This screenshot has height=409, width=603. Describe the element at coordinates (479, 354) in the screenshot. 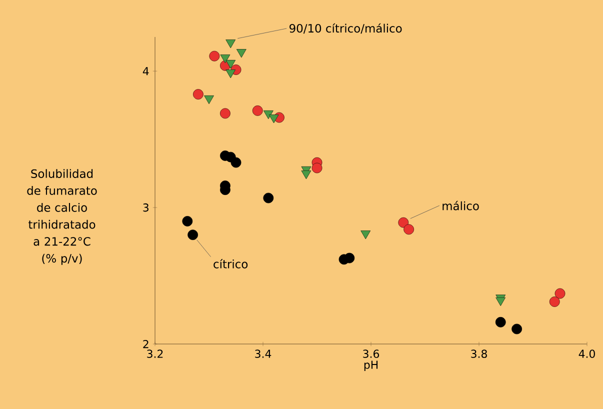

I see `x-tick-label: 3.8` at that location.